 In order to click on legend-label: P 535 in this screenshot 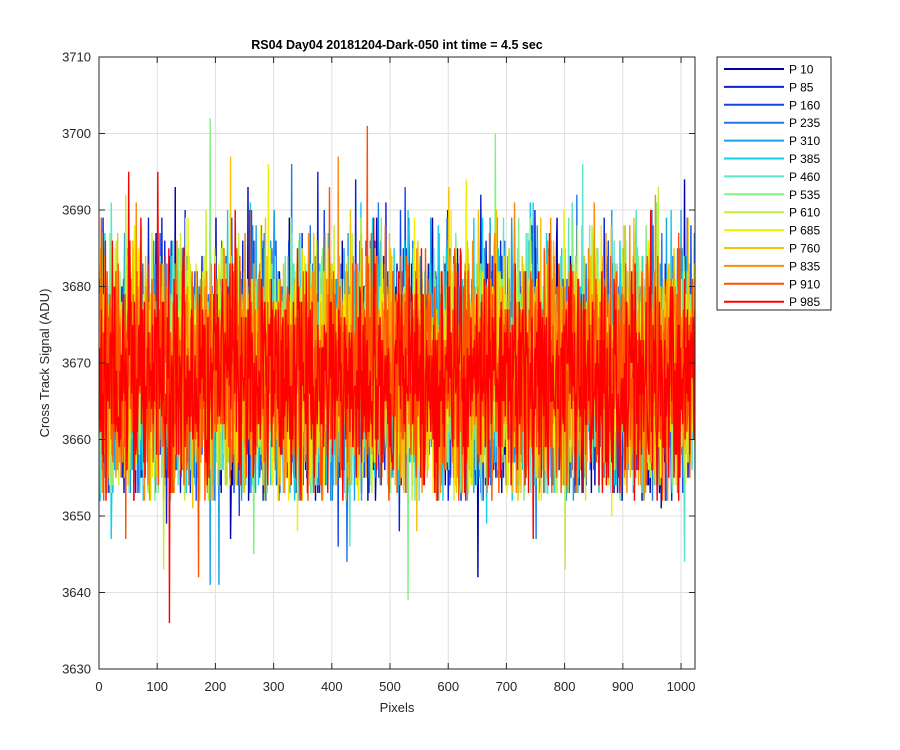, I will do `click(804, 195)`.